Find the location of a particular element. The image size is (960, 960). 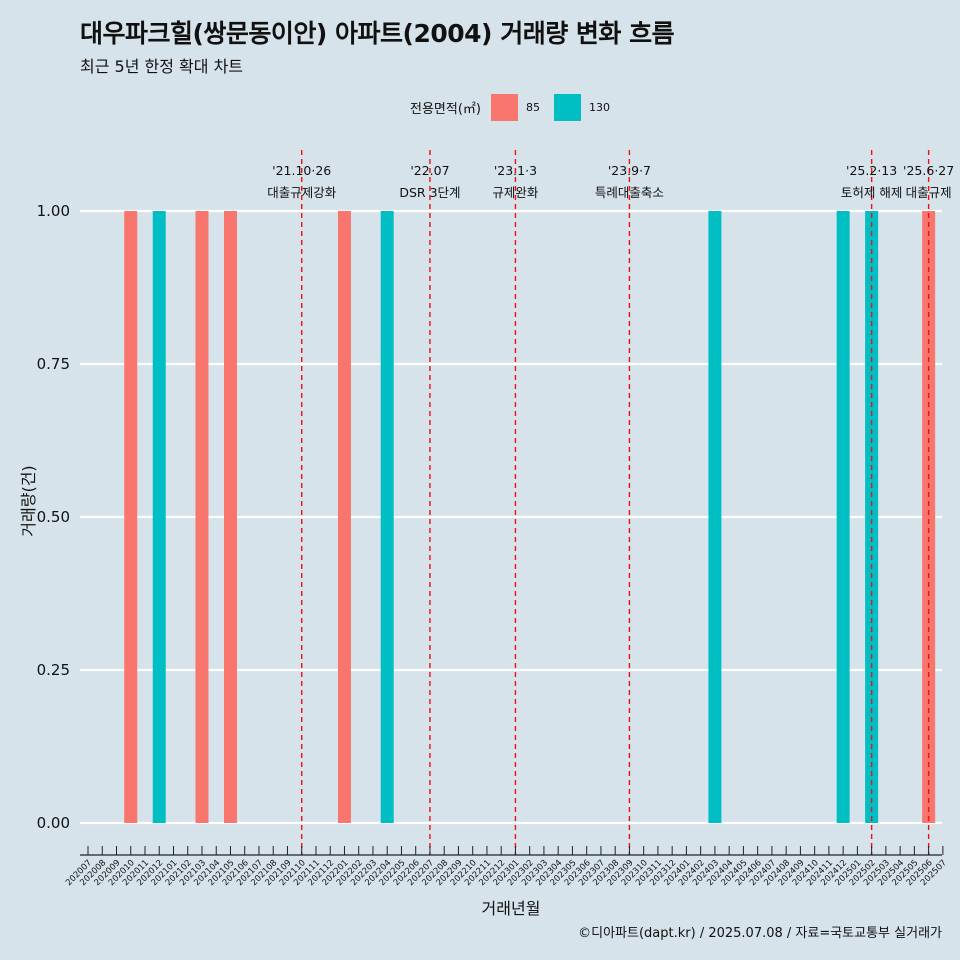

event-name-label: 토허제 해제 is located at coordinates (871, 192).